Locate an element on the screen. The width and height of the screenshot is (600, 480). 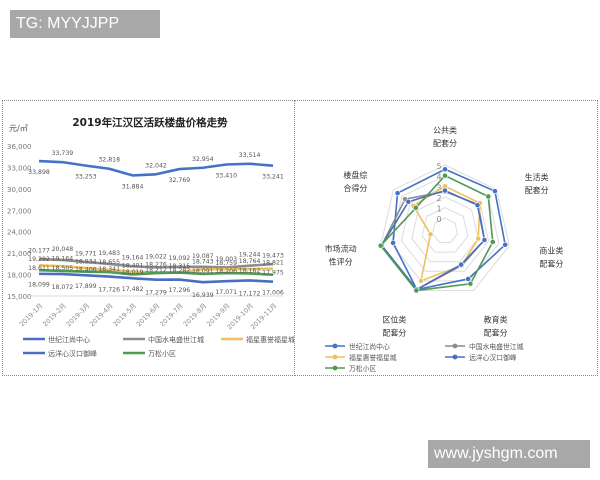
data-label: 18,162 is located at coordinates (250, 270).